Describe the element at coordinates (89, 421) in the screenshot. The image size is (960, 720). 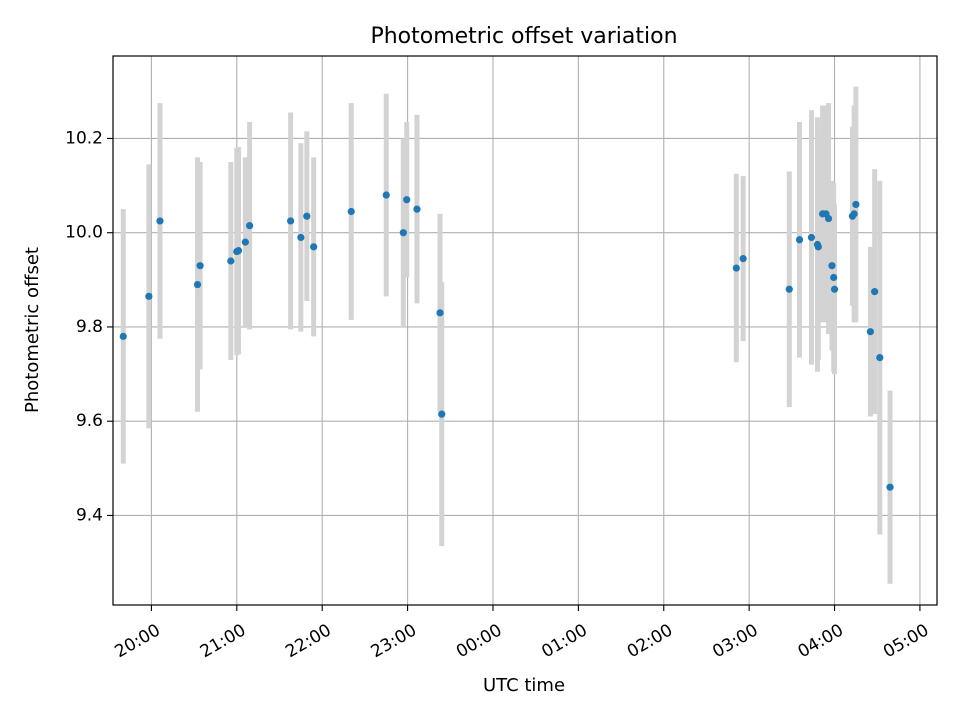
I see `y-tick-label: 9.6` at that location.